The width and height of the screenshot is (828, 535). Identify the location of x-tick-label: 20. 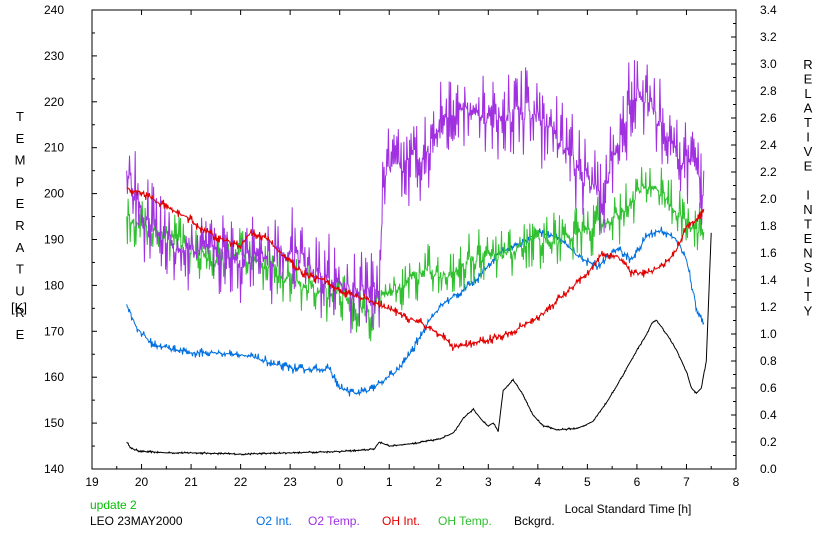
(142, 482).